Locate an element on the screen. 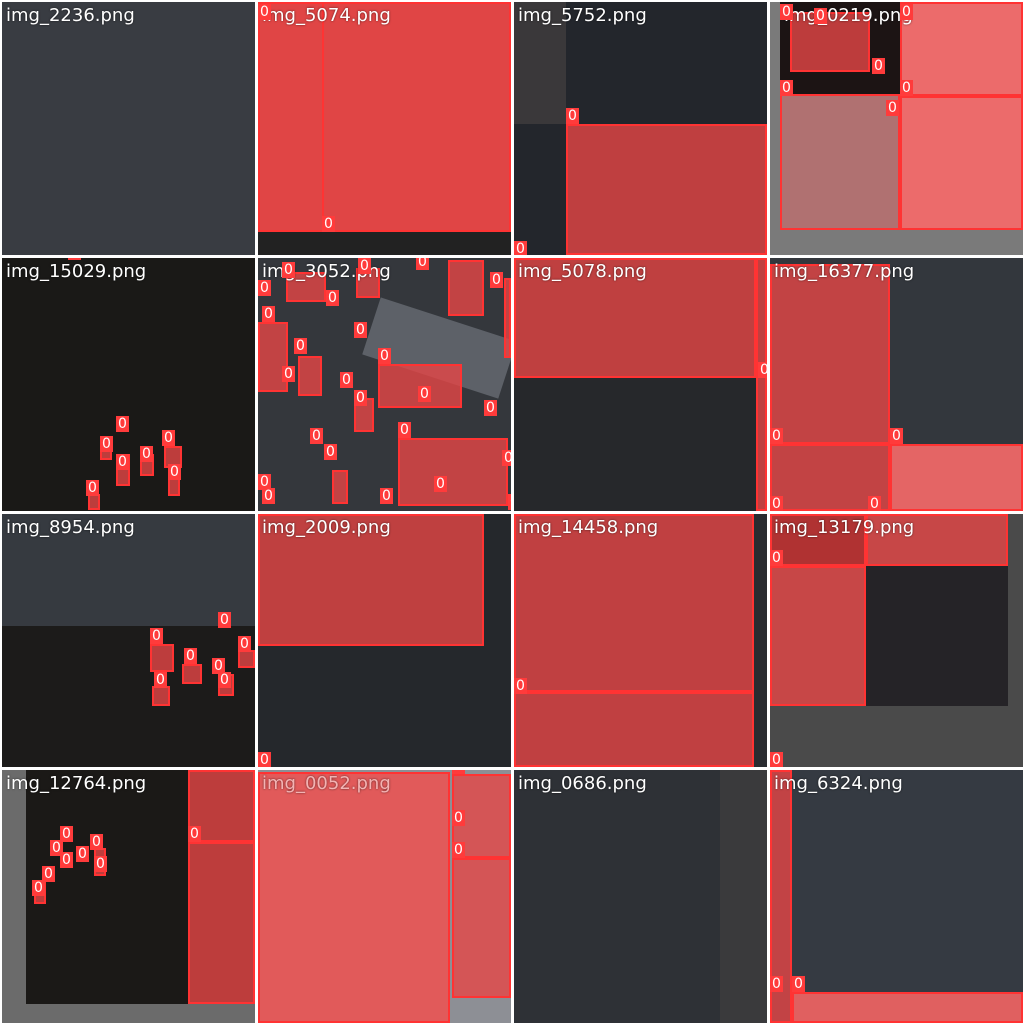  tile-img-13179: 0 0 img_13179.png is located at coordinates (896, 640).